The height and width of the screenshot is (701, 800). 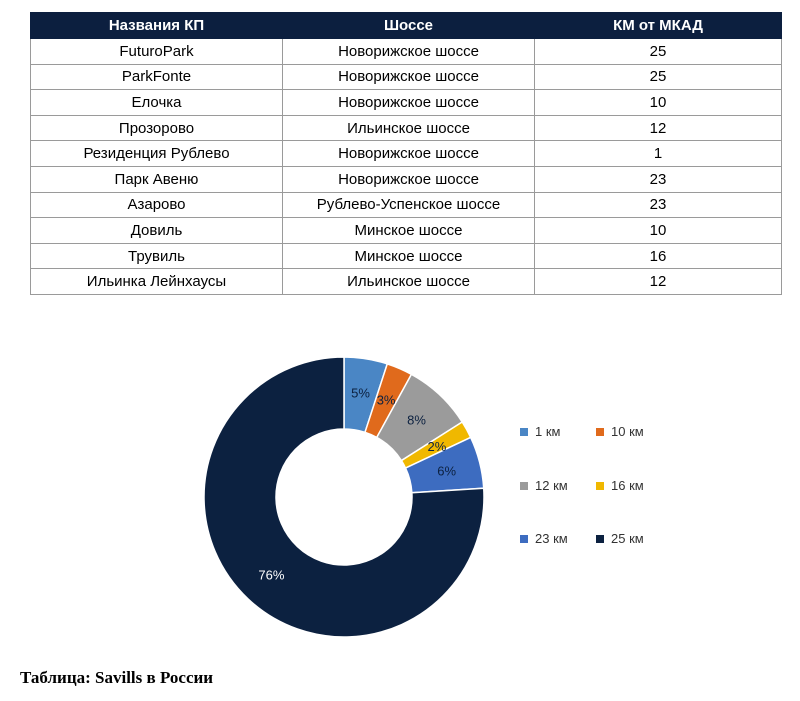 I want to click on table-row: Азарово Рублево-Успенское шоссе 23, so click(x=406, y=205).